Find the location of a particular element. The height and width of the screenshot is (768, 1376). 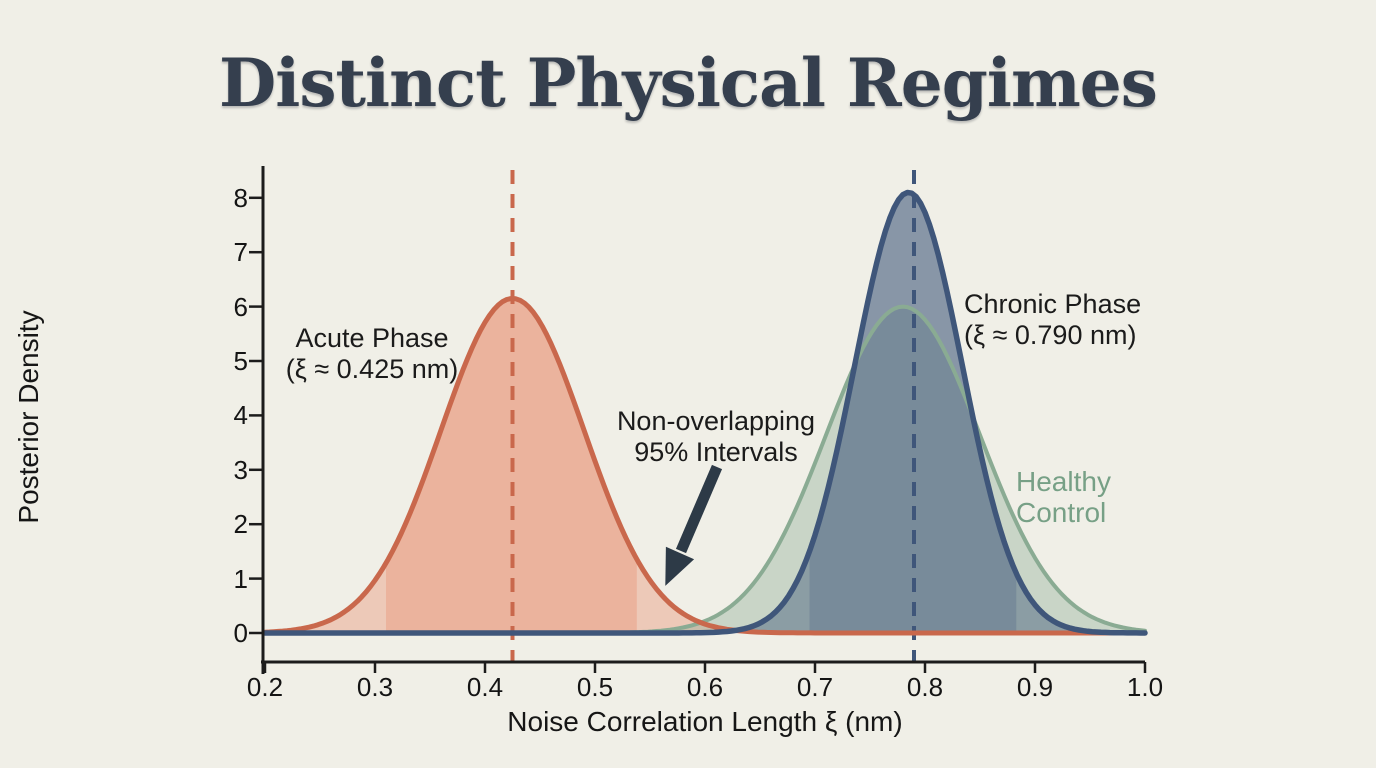

y-tick-label: 4 is located at coordinates (240, 415).